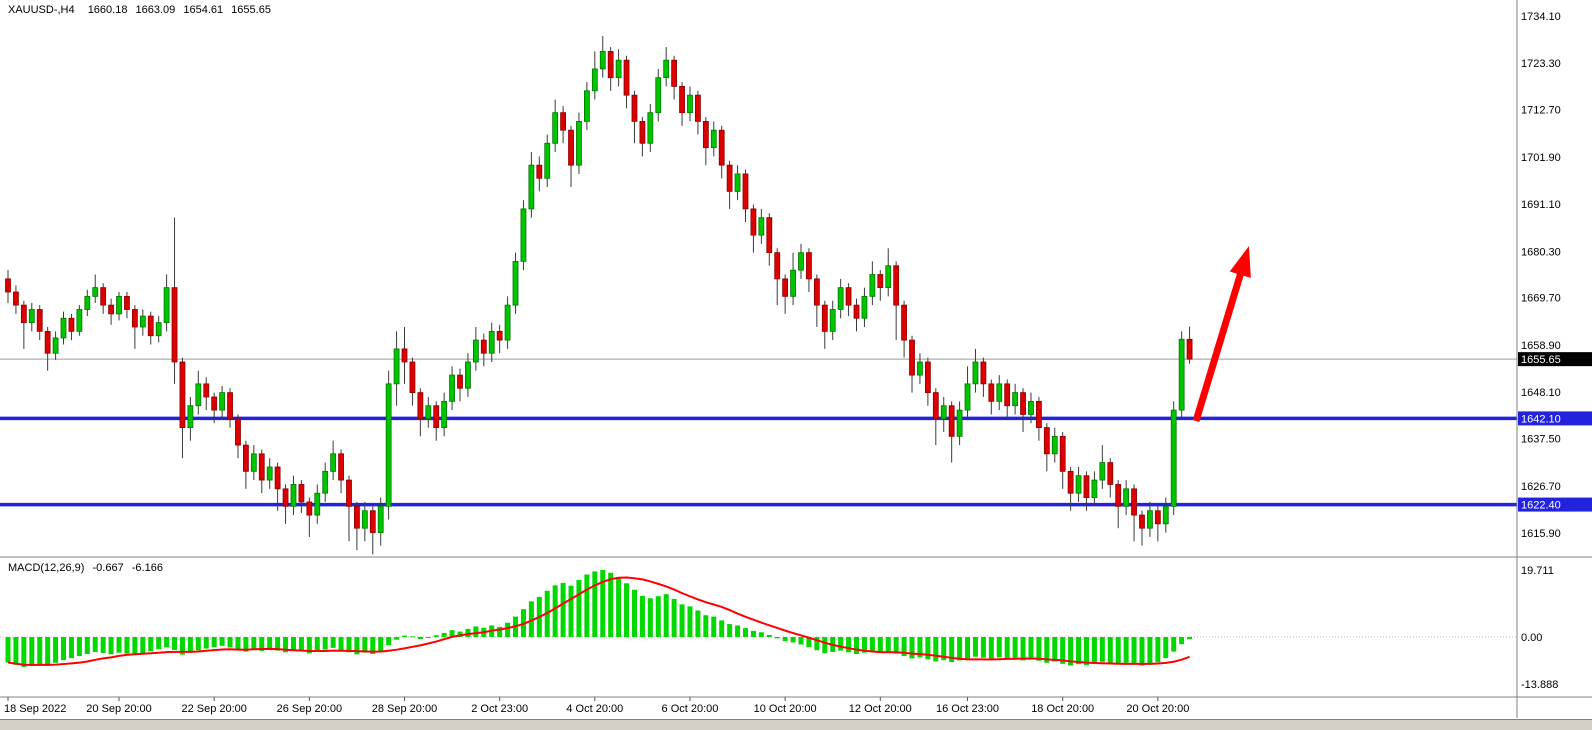  Describe the element at coordinates (1541, 205) in the screenshot. I see `price-axis-label: 1691.10` at that location.